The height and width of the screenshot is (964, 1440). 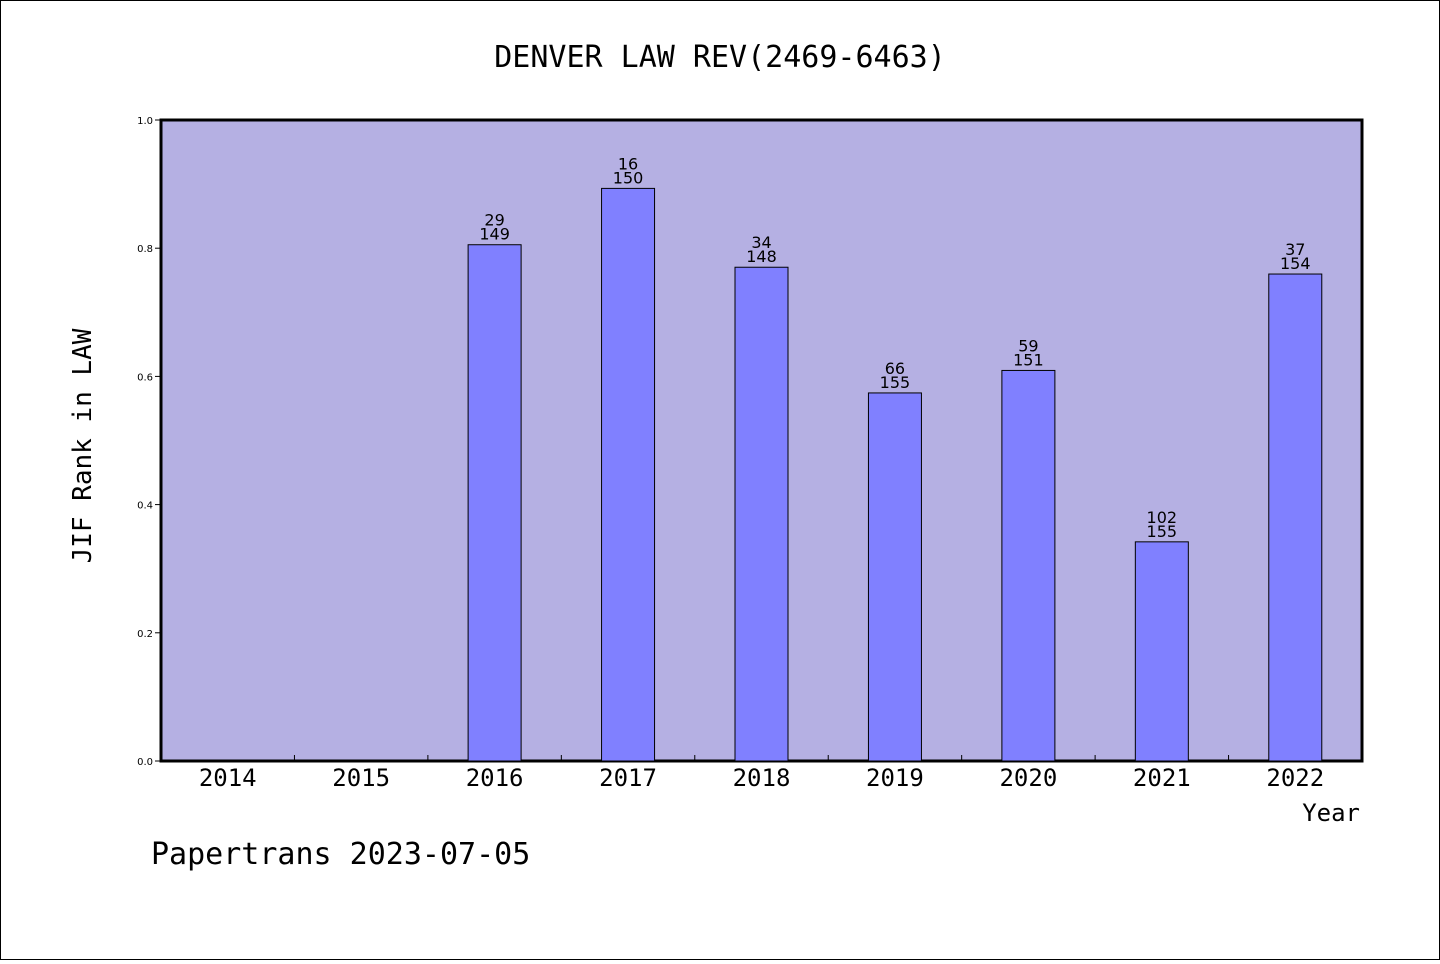 I want to click on y-tick-label: 0.6, so click(x=145, y=377).